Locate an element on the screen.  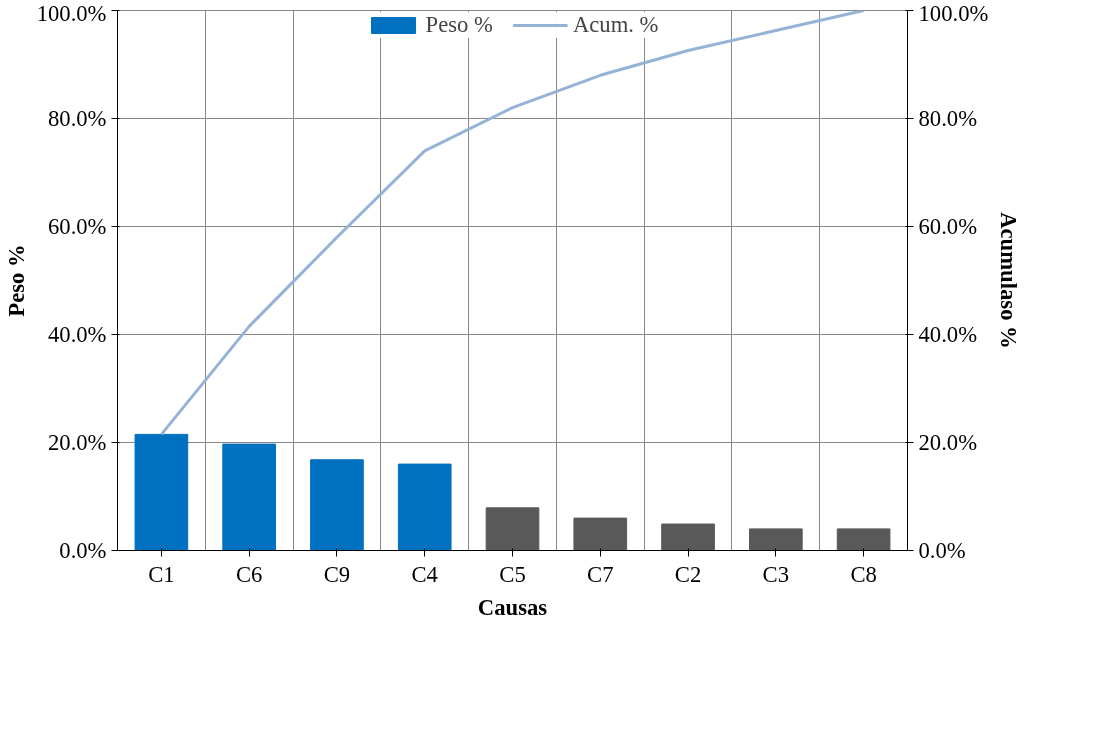
y2-tick-label: 60.0% is located at coordinates (948, 226).